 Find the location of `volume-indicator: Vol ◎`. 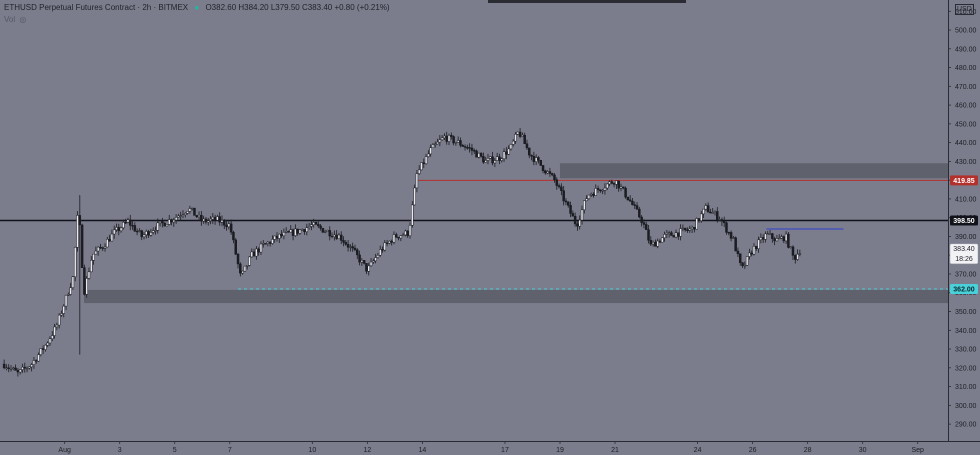

volume-indicator: Vol ◎ is located at coordinates (15, 19).